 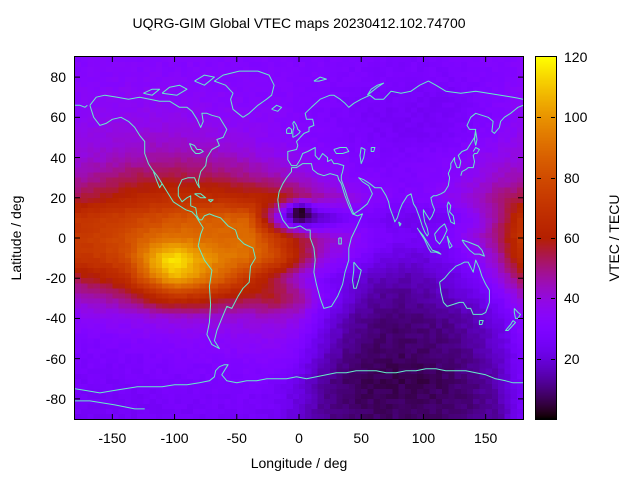 I want to click on y-tick-label: -40, so click(x=55, y=318).